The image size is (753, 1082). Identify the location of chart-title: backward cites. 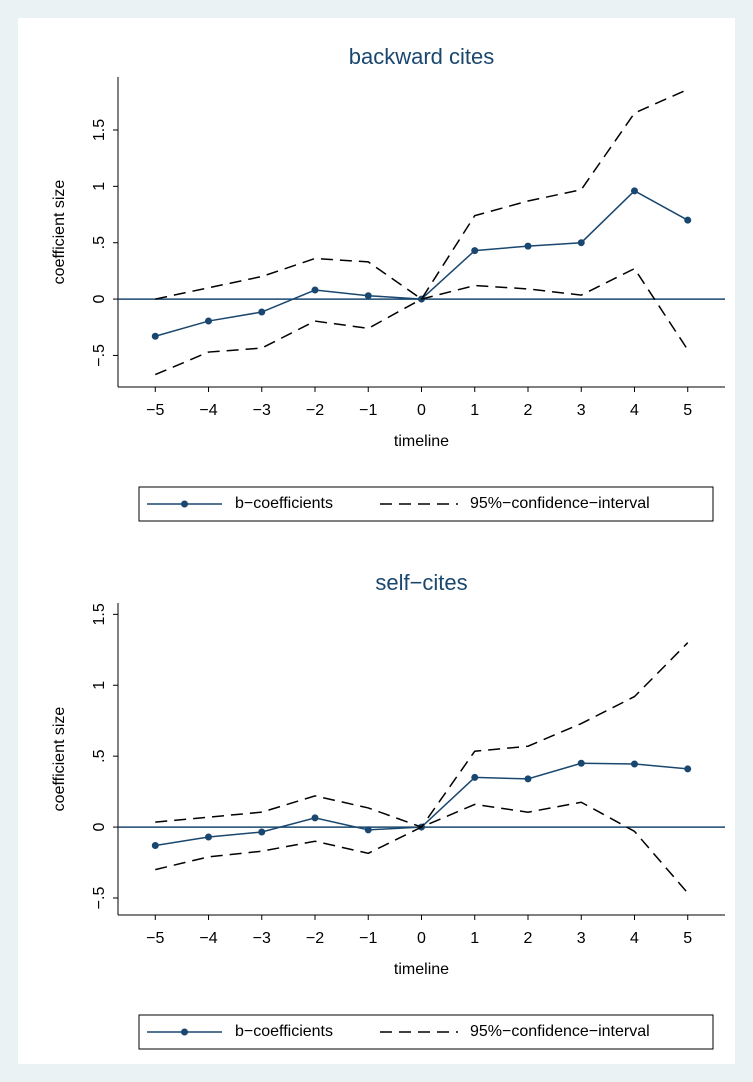
(422, 56).